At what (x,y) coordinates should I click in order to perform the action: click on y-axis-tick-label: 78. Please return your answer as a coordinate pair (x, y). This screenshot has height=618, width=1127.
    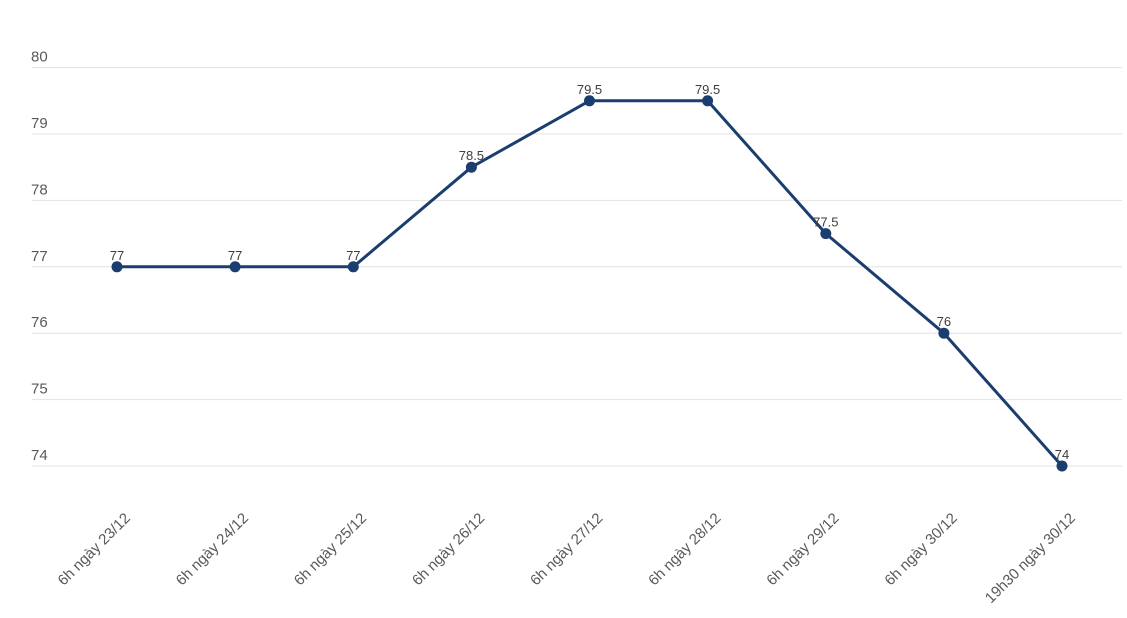
    Looking at the image, I should click on (39, 189).